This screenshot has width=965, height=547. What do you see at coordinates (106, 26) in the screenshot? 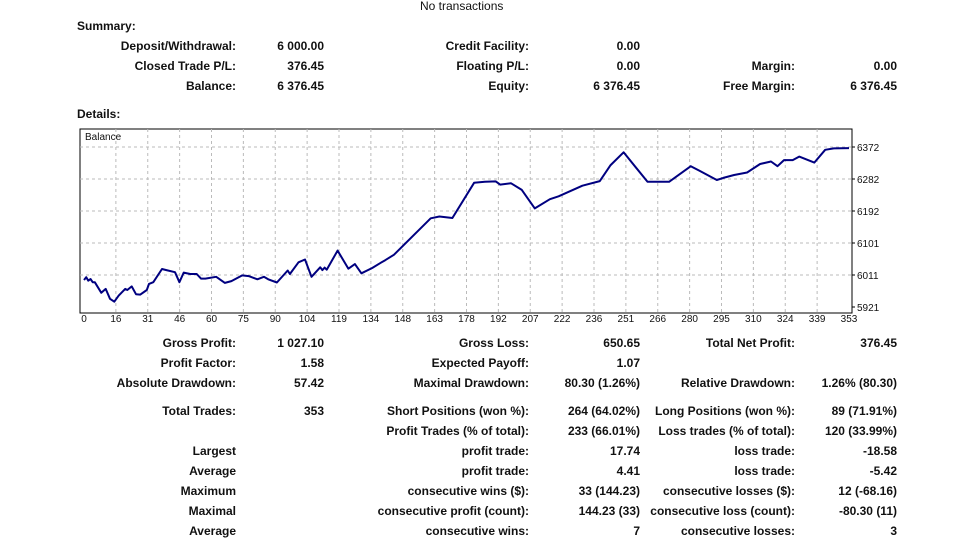
I see `summary-title: Summary:` at bounding box center [106, 26].